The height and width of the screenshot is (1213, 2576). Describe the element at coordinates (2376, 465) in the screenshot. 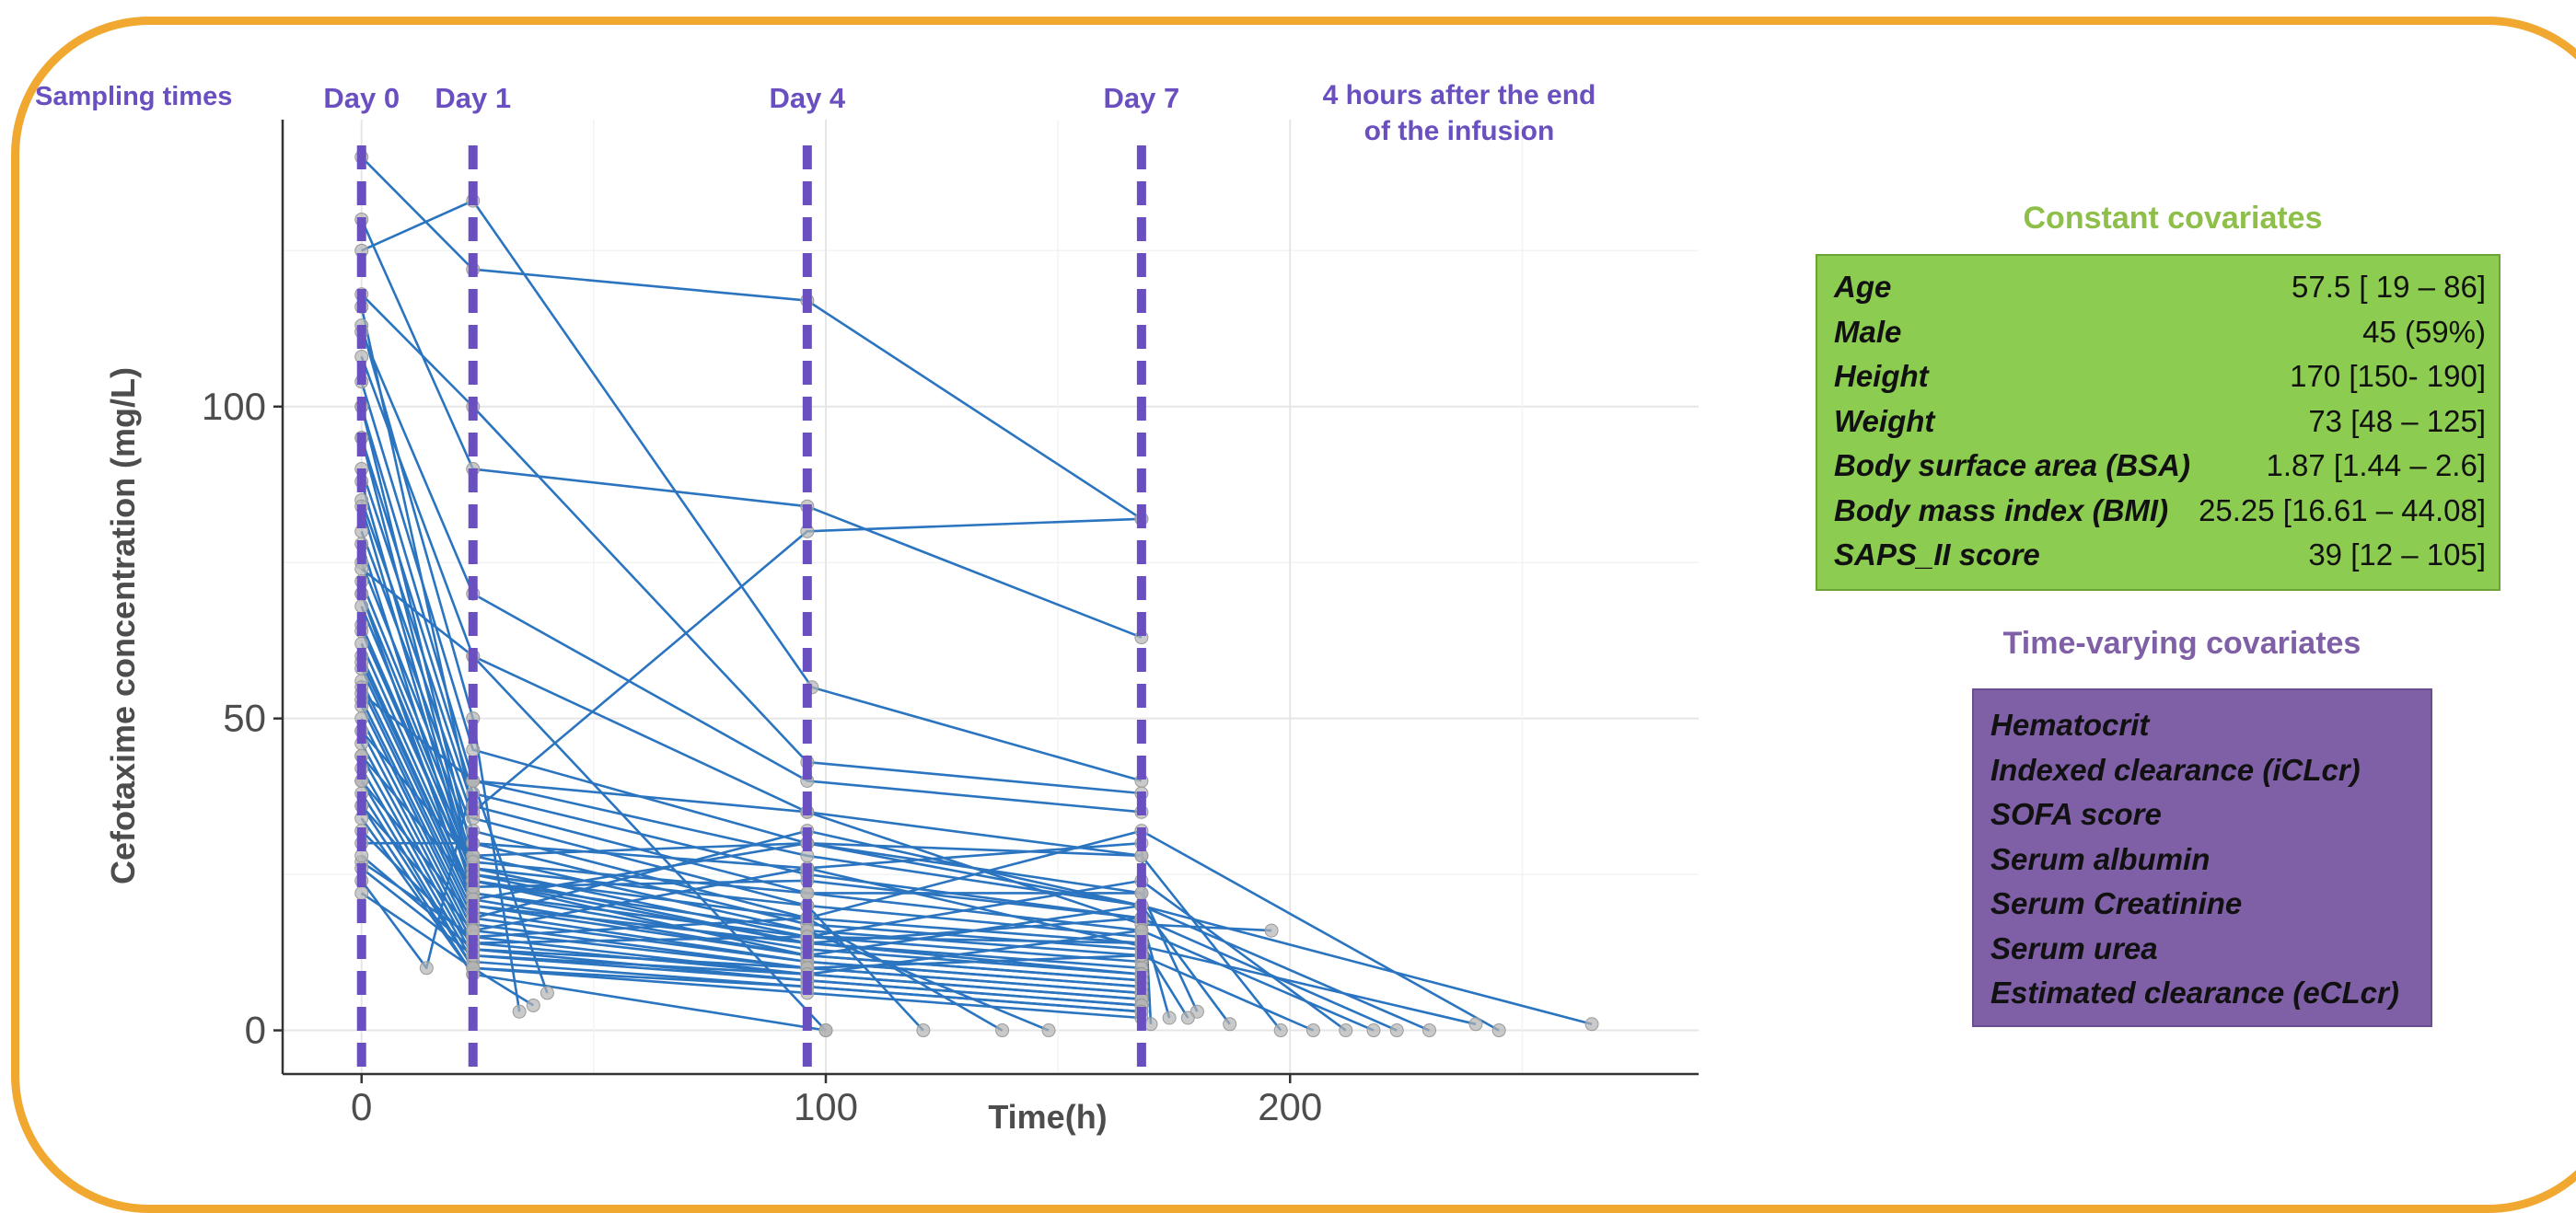

I see `covariate-value: 1.87 [1.44 – 2.6]` at that location.